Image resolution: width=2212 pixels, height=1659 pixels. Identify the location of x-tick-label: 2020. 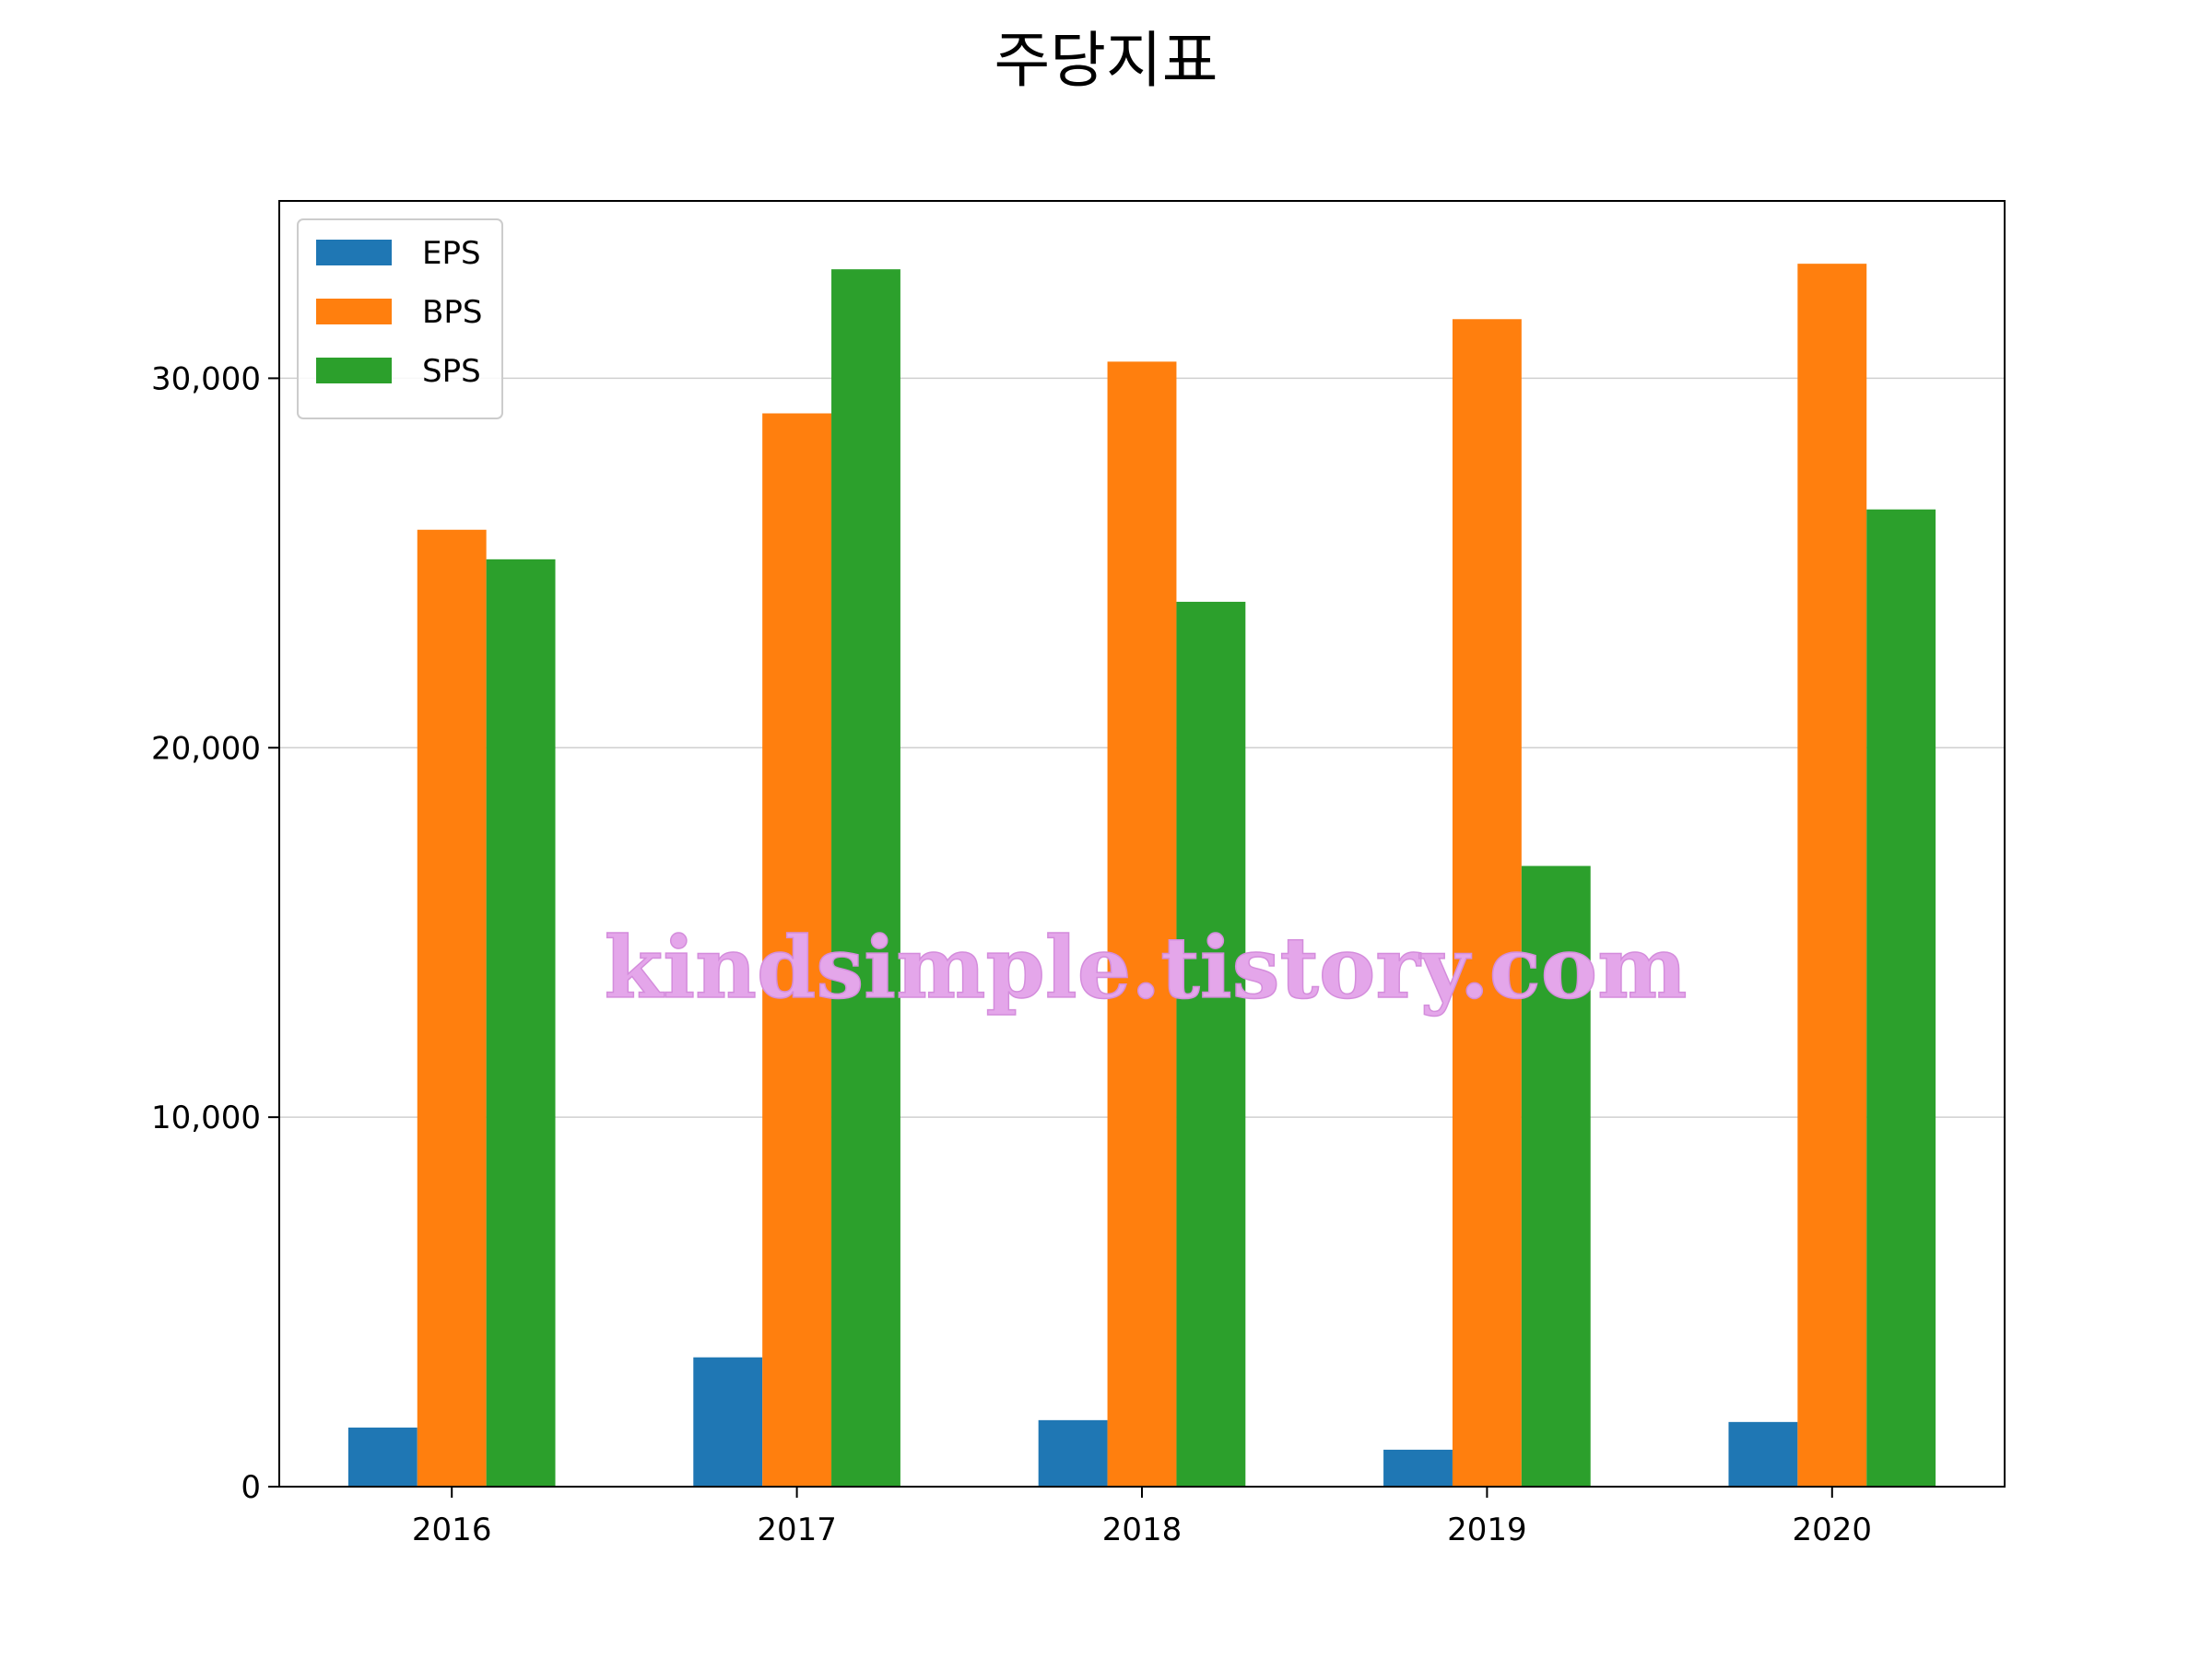
(1833, 1530).